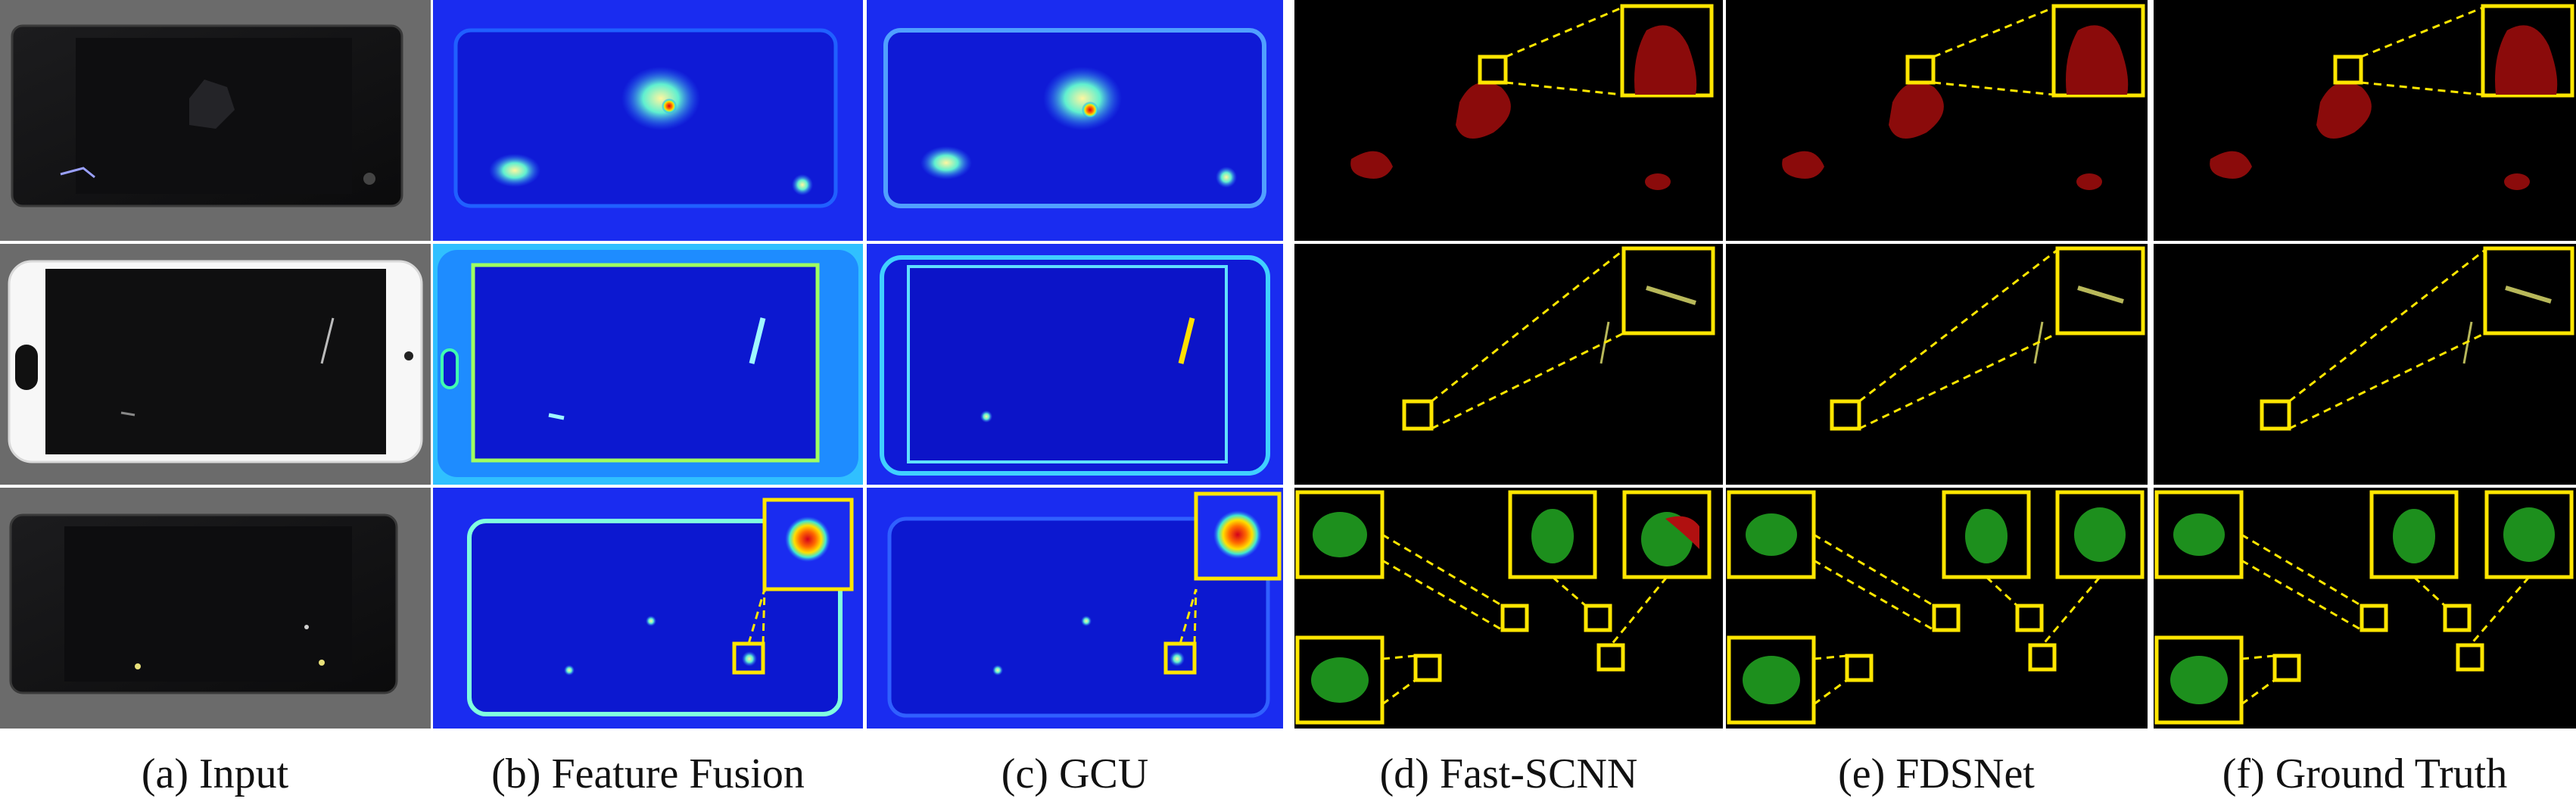 Image resolution: width=2576 pixels, height=805 pixels. What do you see at coordinates (648, 120) in the screenshot?
I see `row-oil-feature-fusion-panel` at bounding box center [648, 120].